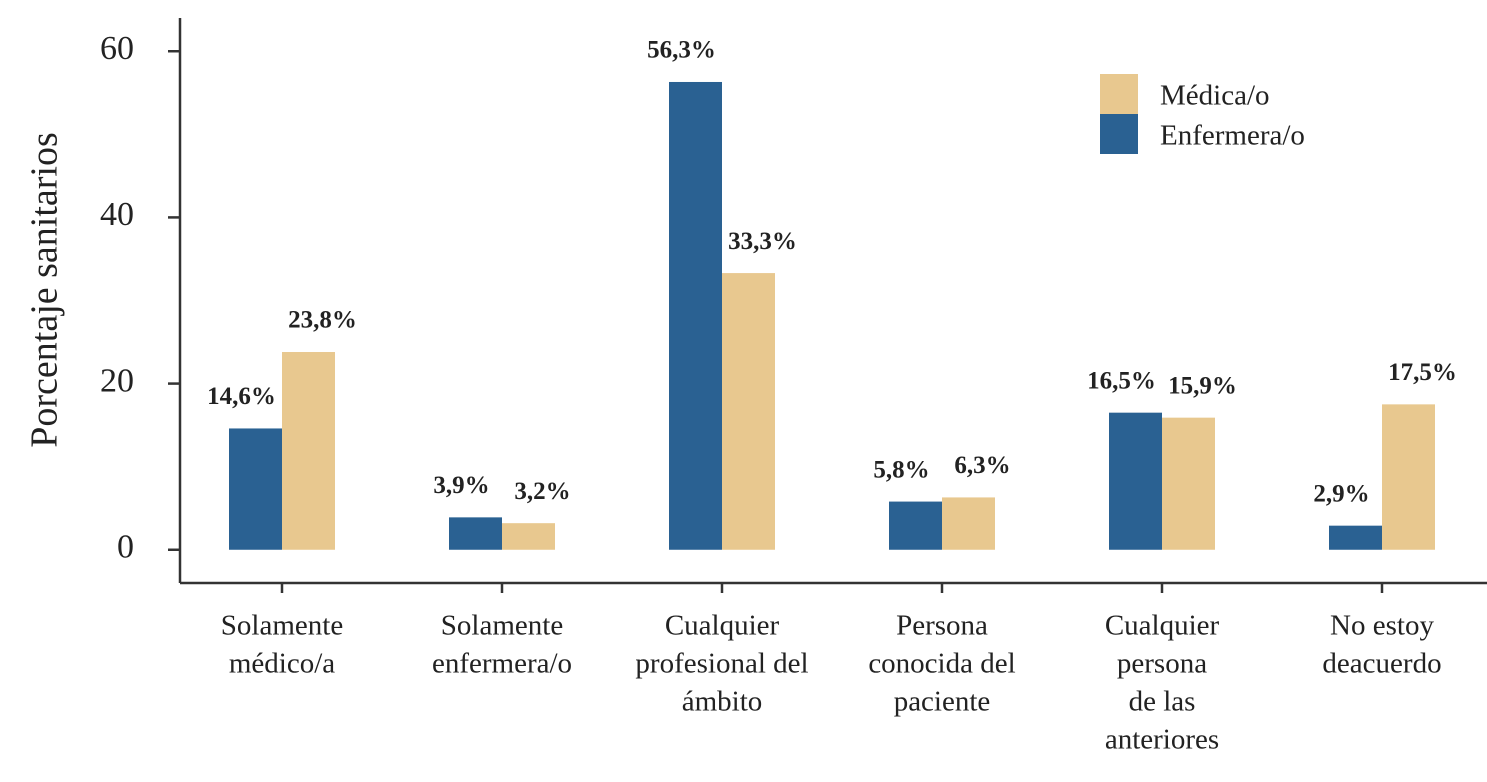 The image size is (1487, 782). I want to click on legend-label: Enfermera/o, so click(1232, 136).